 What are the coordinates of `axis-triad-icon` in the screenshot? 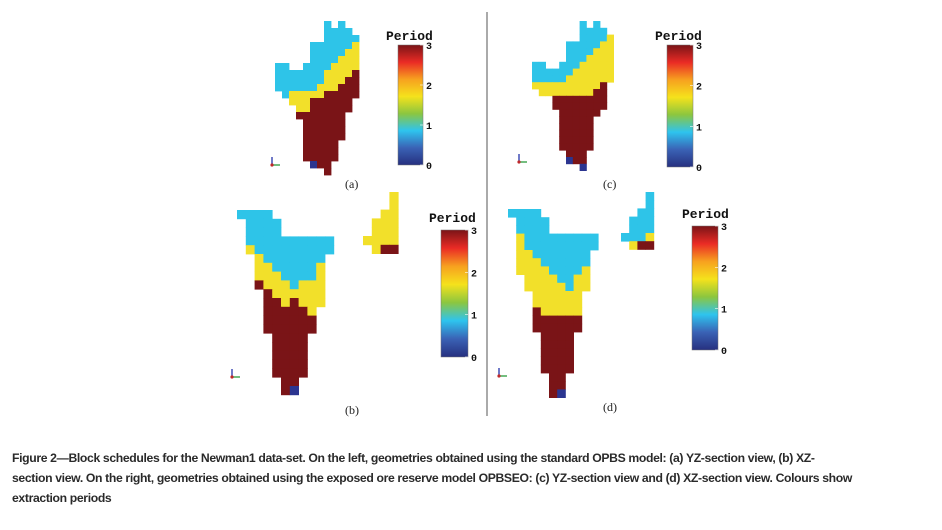 It's located at (235, 374).